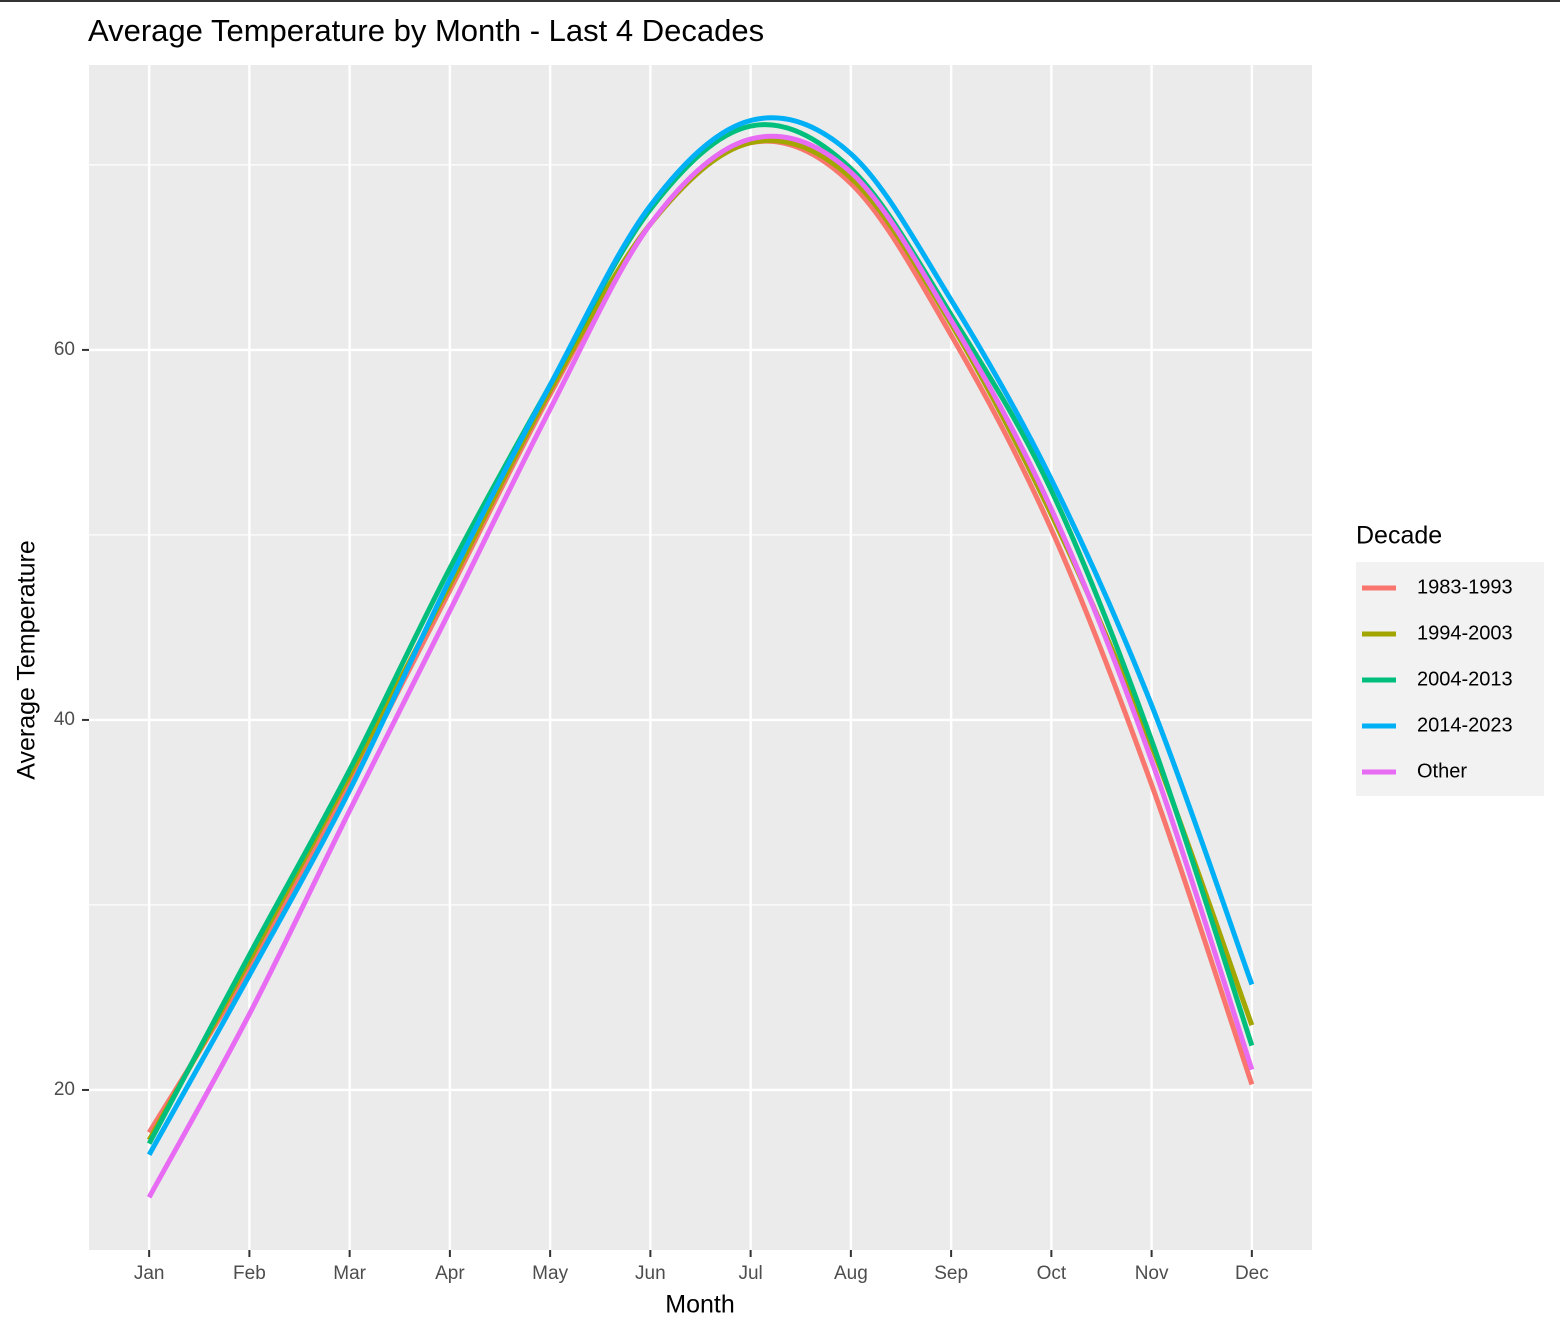  I want to click on x-tick-label: Jul, so click(750, 1273).